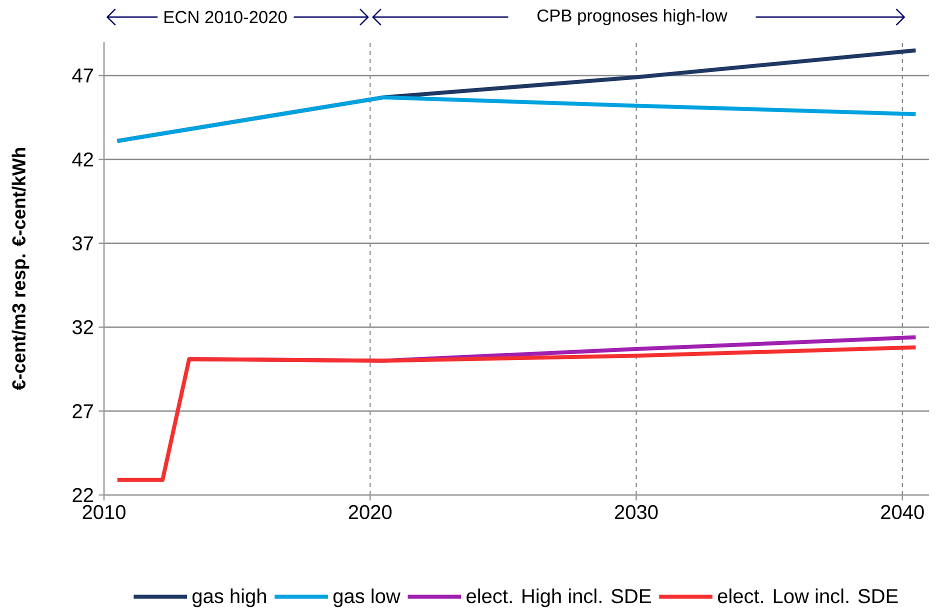 This screenshot has width=945, height=616. Describe the element at coordinates (225, 17) in the screenshot. I see `text: ECN 2010-2020` at that location.